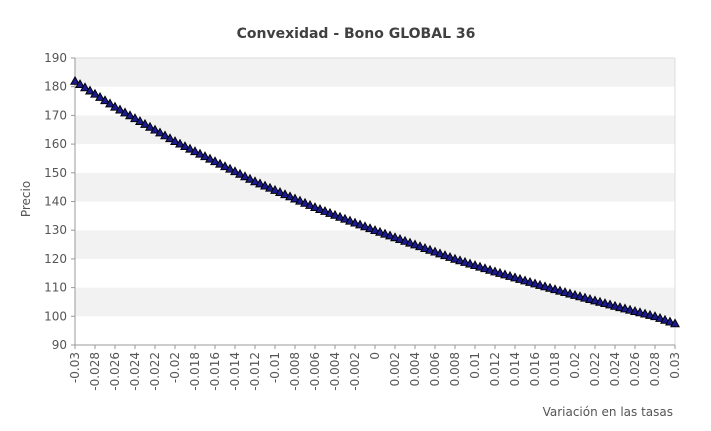 The width and height of the screenshot is (711, 431). I want to click on x-tick-label: 0.004, so click(415, 369).